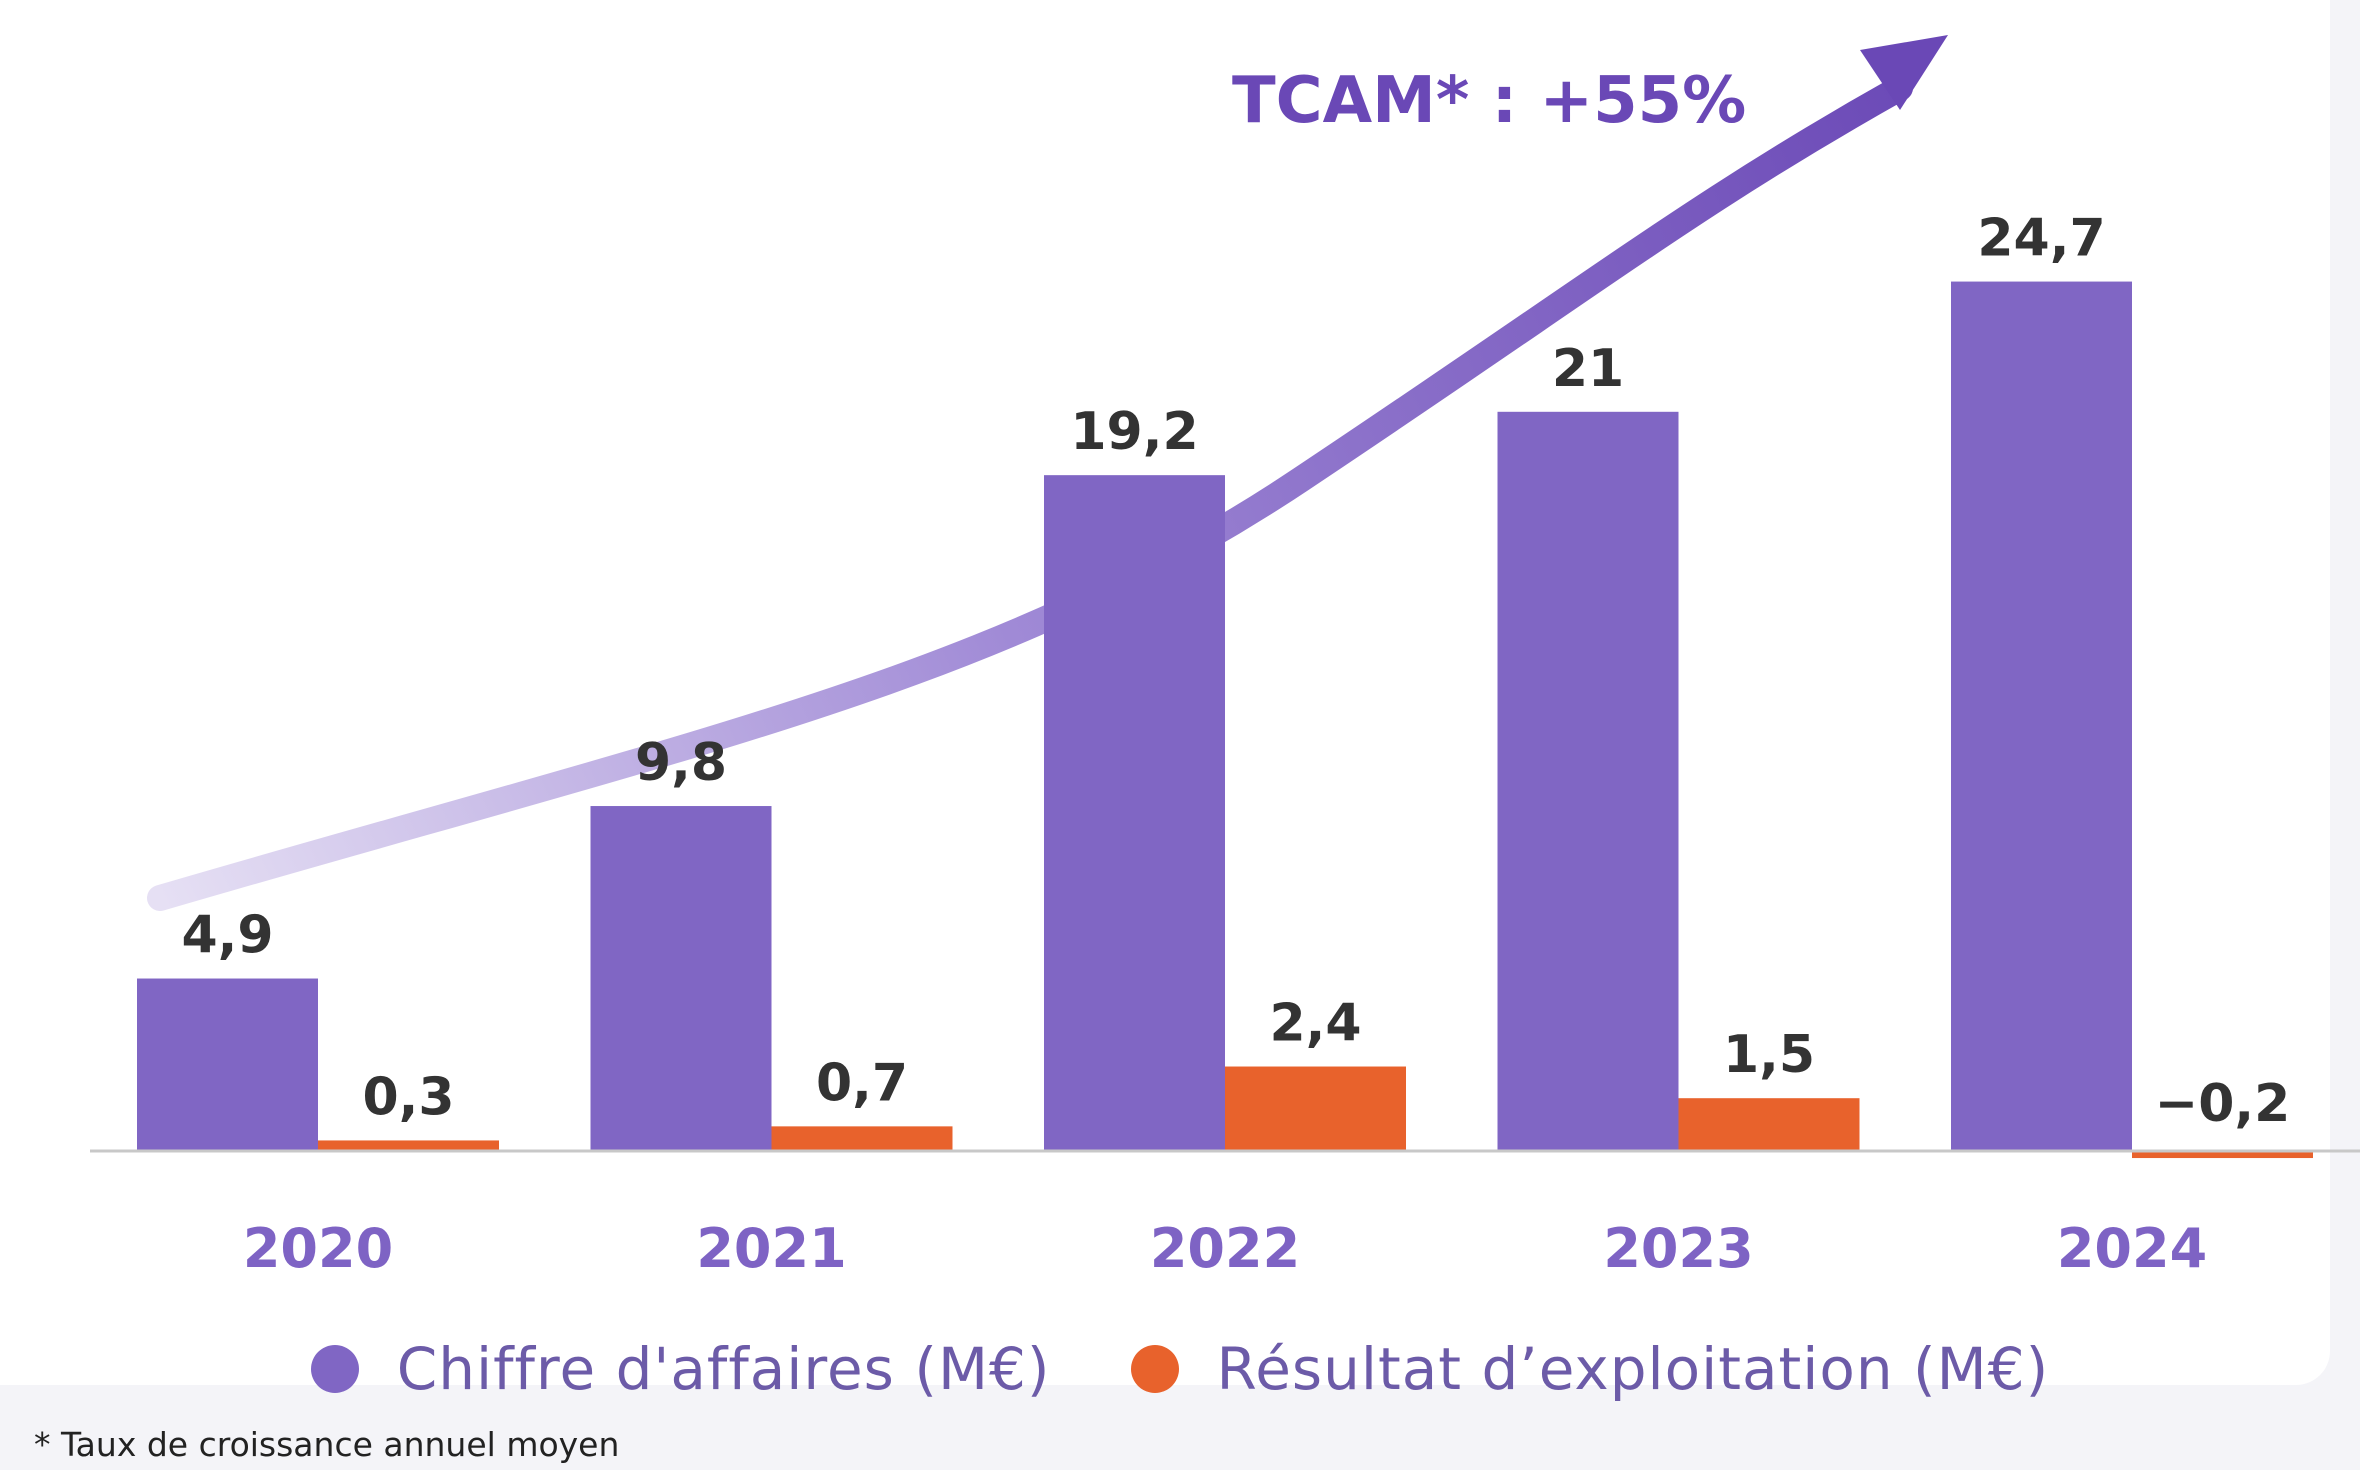 The width and height of the screenshot is (2360, 1470). I want to click on legend-label-operating-result: Résultat d’exploitation (M€), so click(1633, 1369).